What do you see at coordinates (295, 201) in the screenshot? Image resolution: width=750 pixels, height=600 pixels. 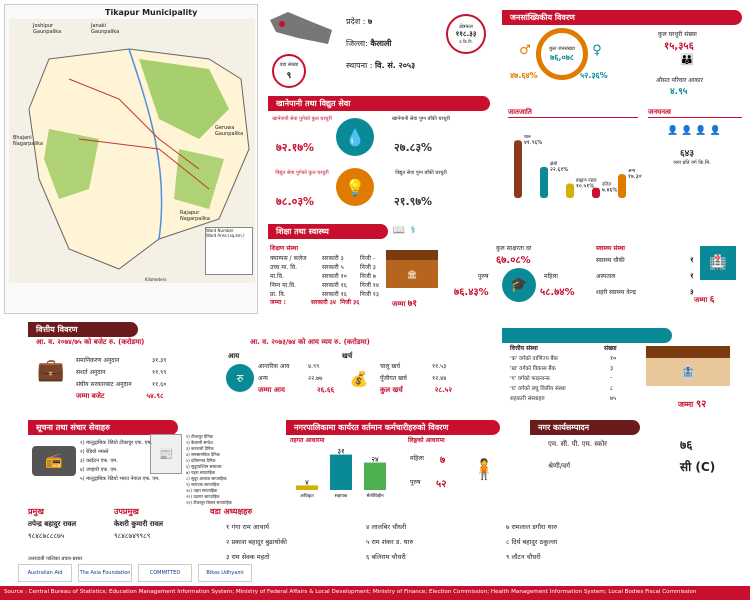 I see `electricity-served-value: ७८.०३%` at bounding box center [295, 201].